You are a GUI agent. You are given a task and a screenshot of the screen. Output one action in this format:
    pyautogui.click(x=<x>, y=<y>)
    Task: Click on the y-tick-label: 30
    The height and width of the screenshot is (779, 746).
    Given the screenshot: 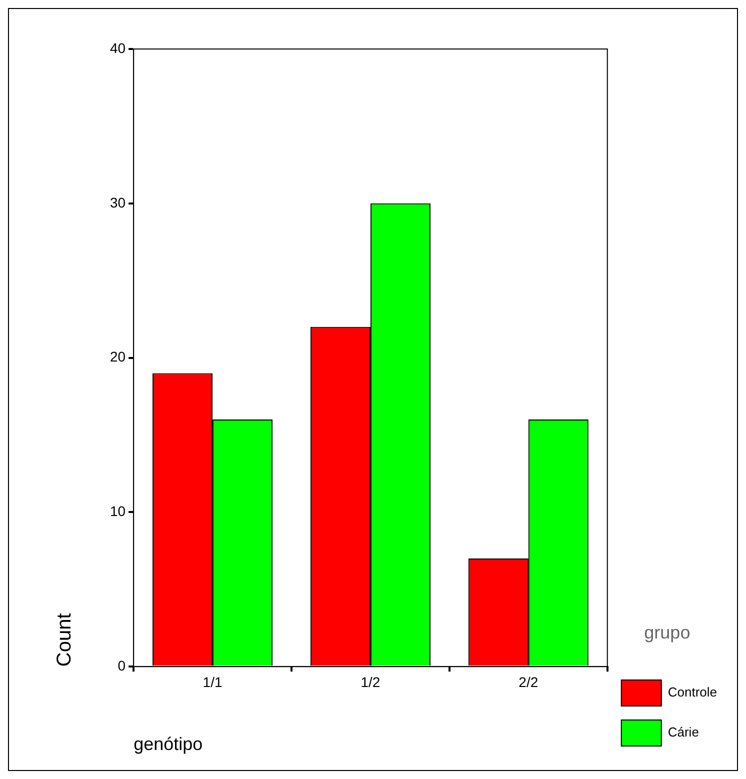 What is the action you would take?
    pyautogui.click(x=118, y=202)
    